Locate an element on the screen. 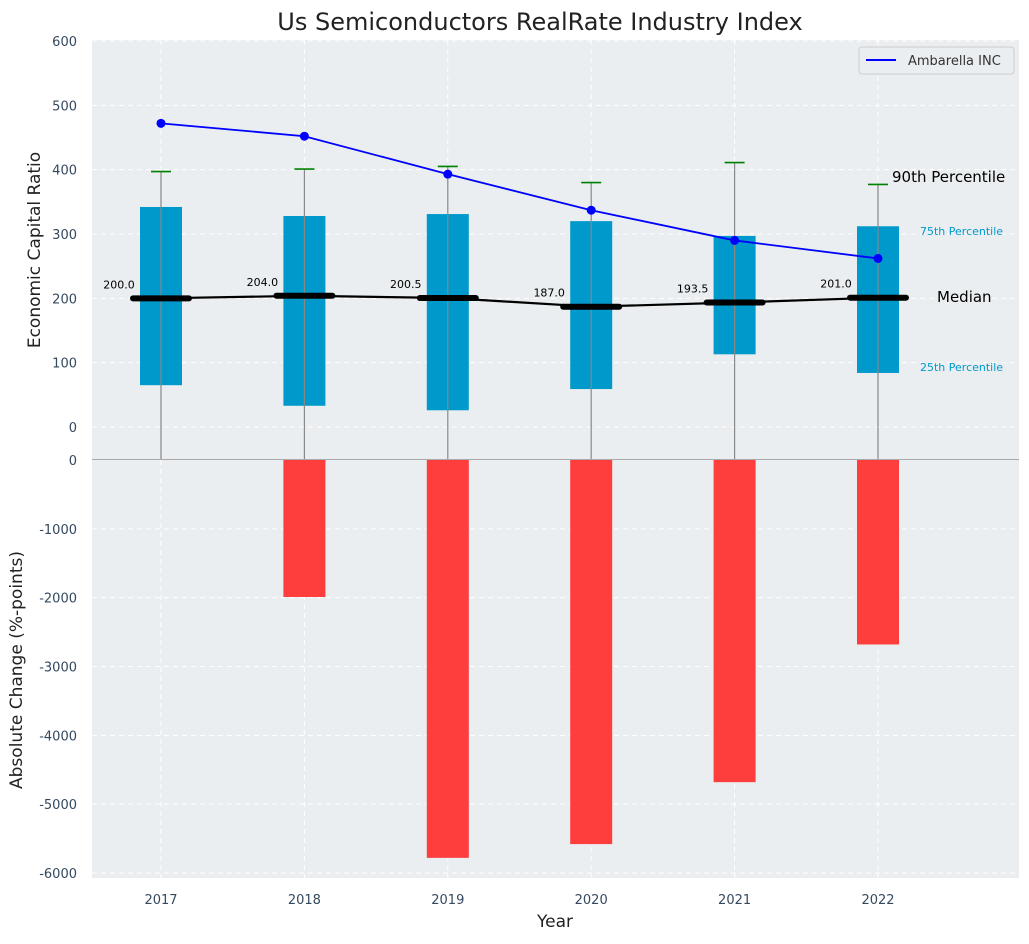 The width and height of the screenshot is (1029, 944). bottom-y-axis-title: Absolute Change (%-points) is located at coordinates (17, 670).